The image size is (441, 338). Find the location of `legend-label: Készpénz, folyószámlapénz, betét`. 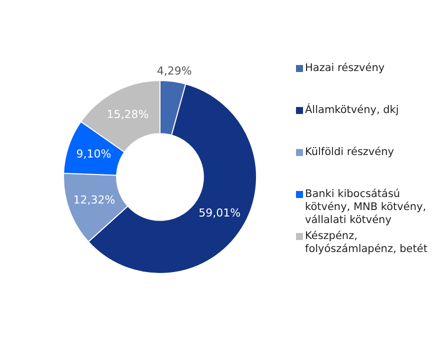

legend-label: Készpénz, folyószámlapénz, betét is located at coordinates (366, 243).